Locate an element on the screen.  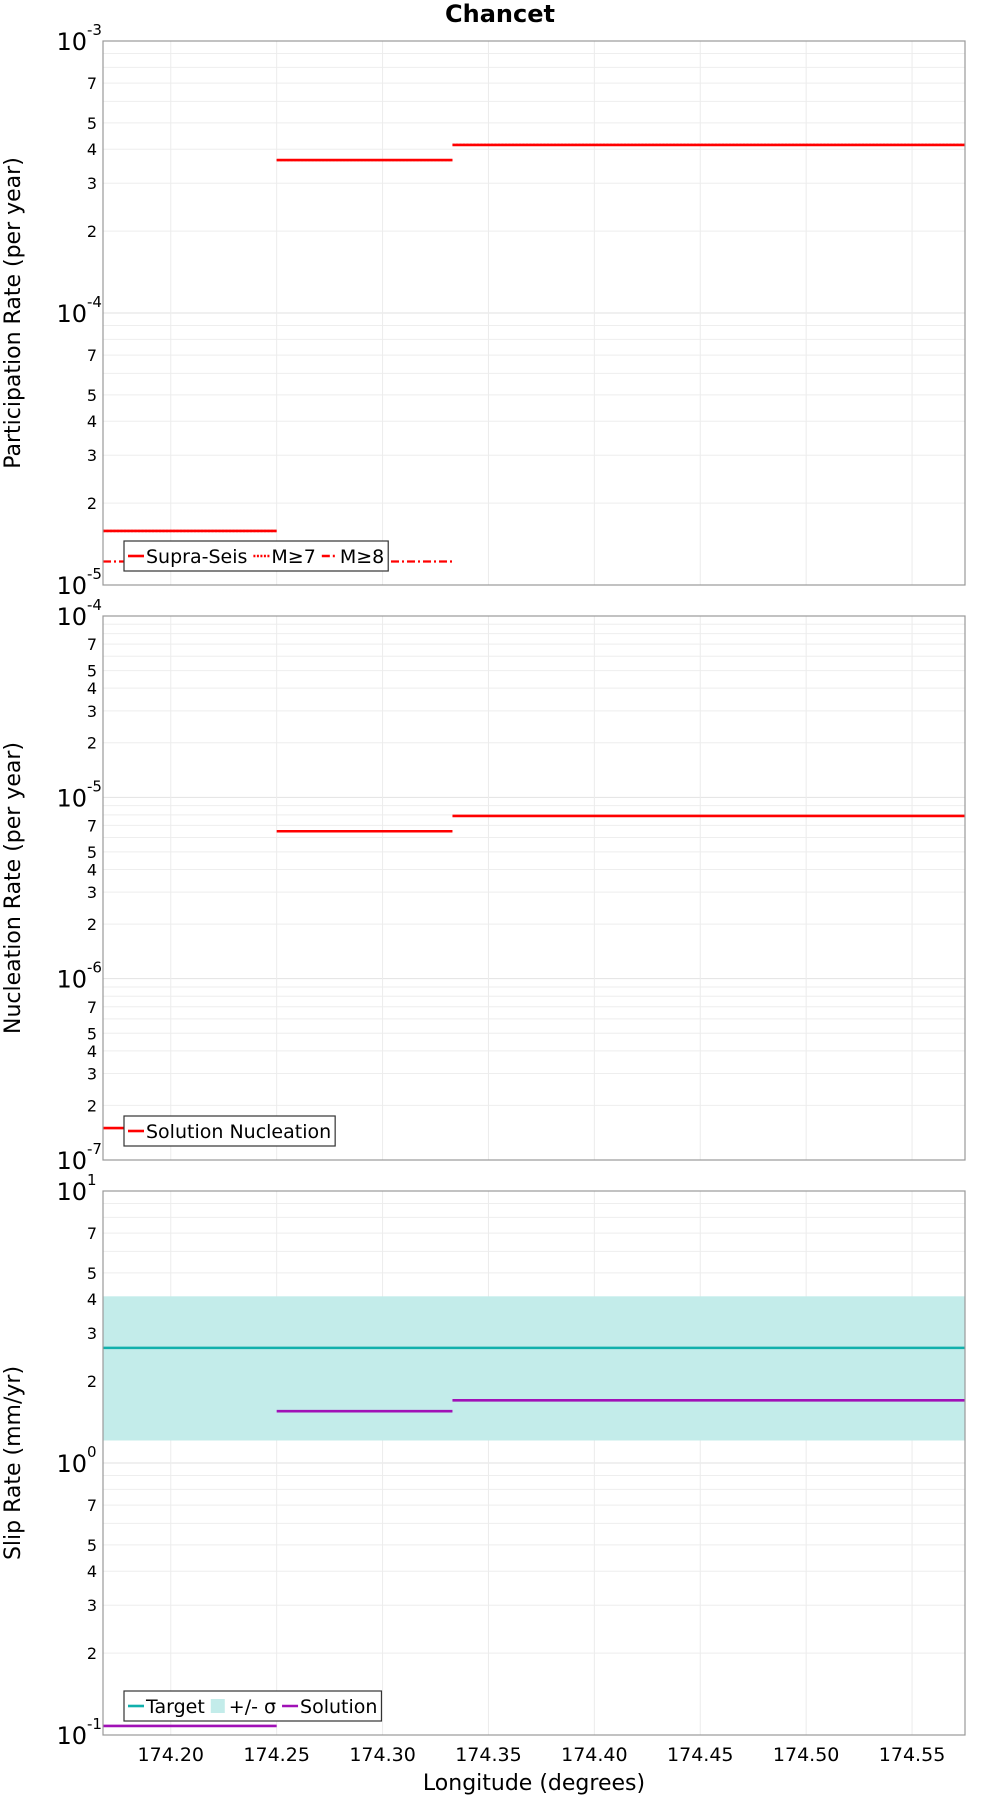
y-axis-label: Participation Rate (per year) is located at coordinates (13, 313).